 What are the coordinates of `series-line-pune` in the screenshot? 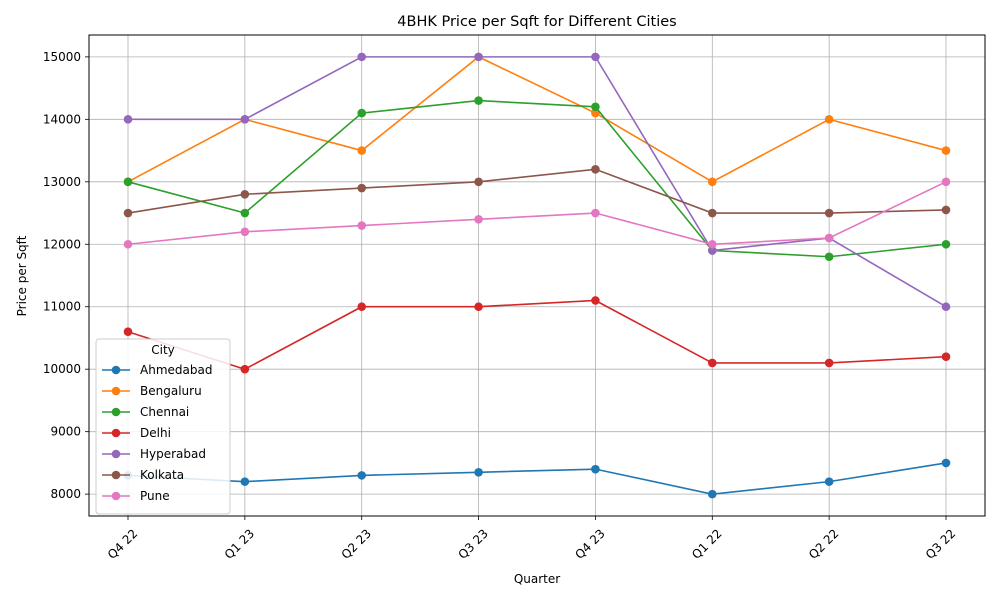 It's located at (537, 213).